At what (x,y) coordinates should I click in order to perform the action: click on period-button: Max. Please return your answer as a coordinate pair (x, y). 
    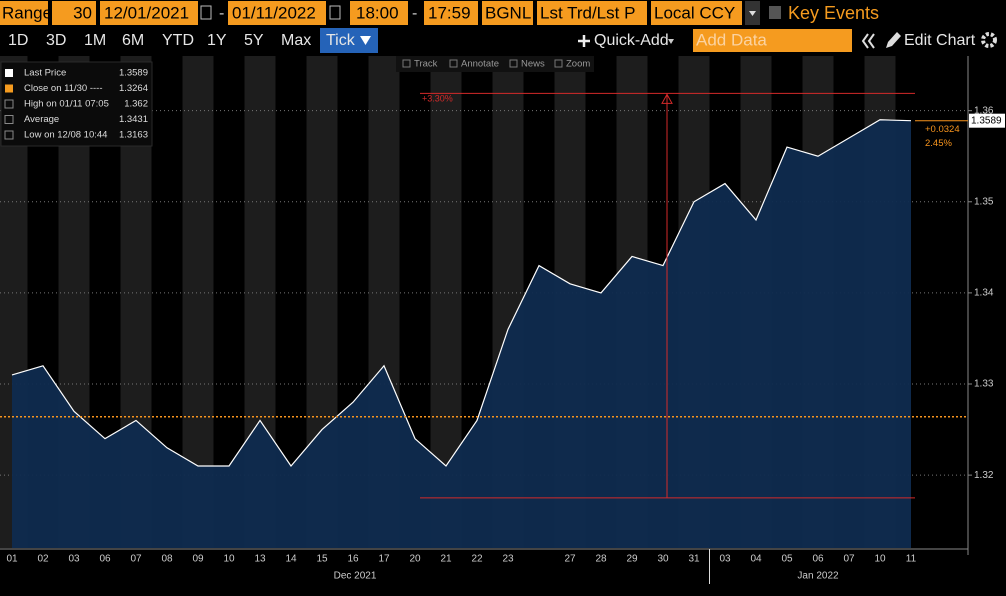
    Looking at the image, I should click on (296, 40).